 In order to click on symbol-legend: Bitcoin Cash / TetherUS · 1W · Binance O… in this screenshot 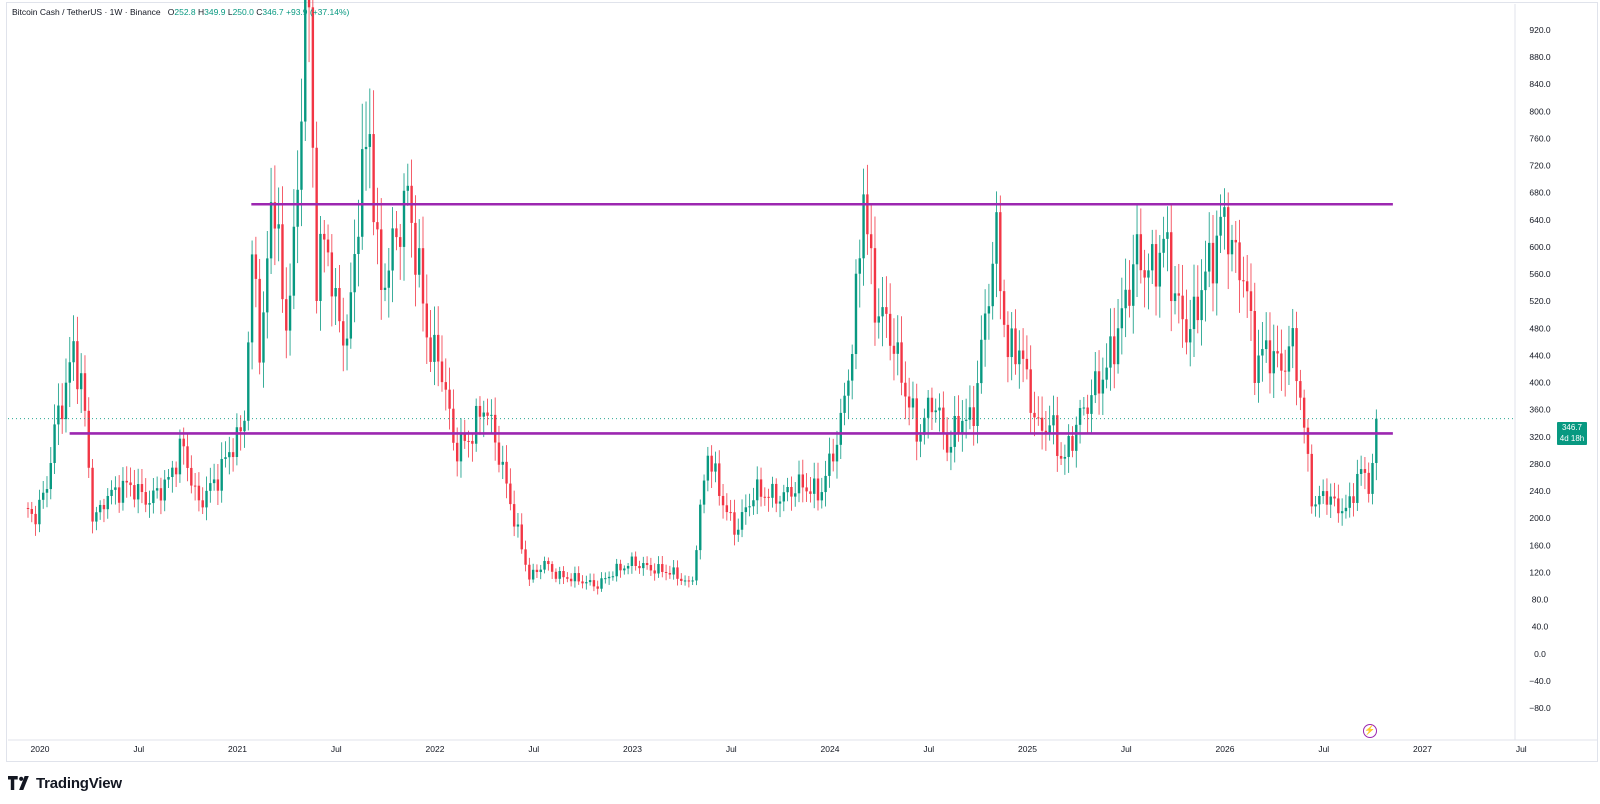, I will do `click(180, 12)`.